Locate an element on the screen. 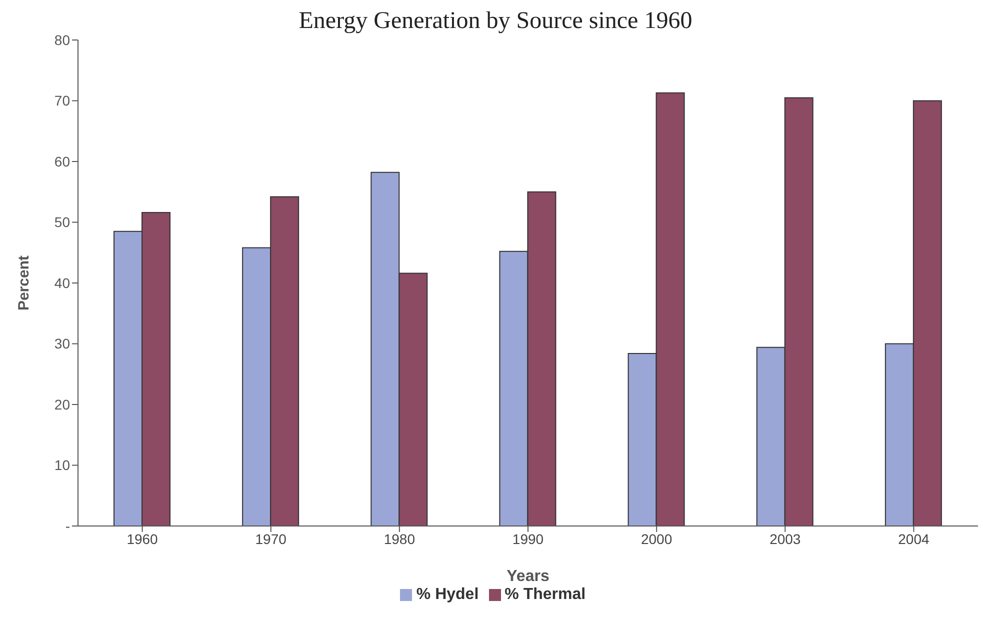  x-tick-label: 2000 is located at coordinates (656, 538).